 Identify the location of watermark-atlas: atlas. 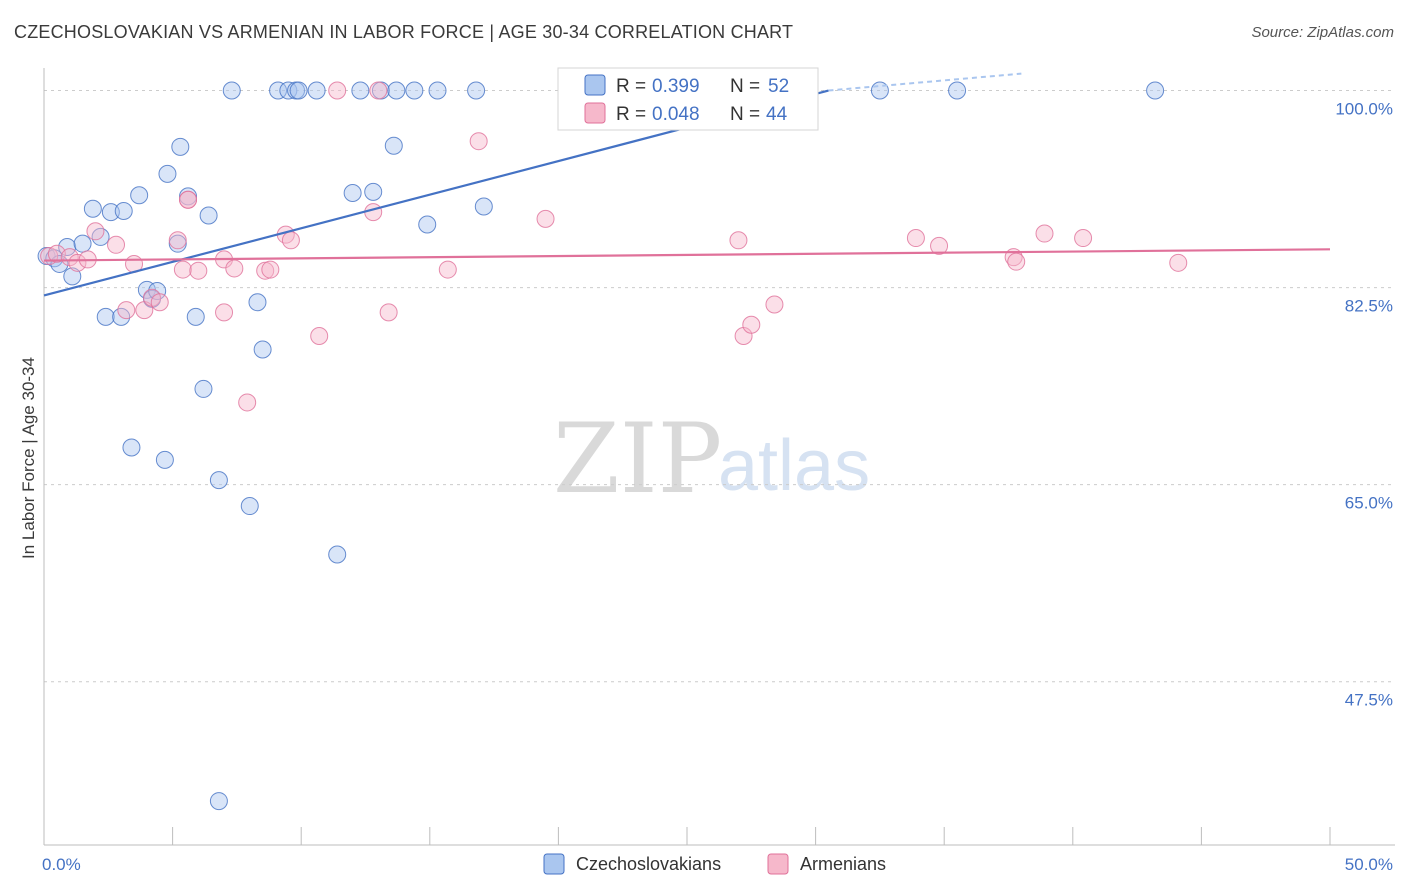
(794, 466).